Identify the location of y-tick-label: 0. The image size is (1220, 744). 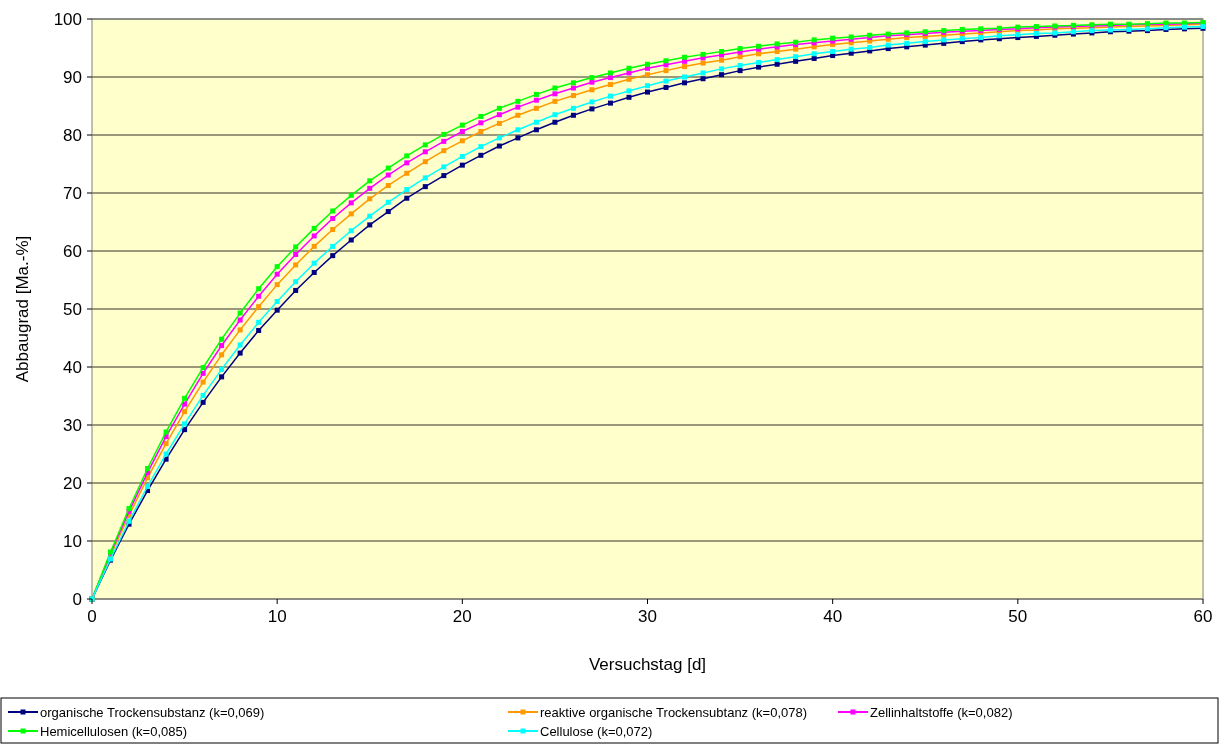
(77, 599).